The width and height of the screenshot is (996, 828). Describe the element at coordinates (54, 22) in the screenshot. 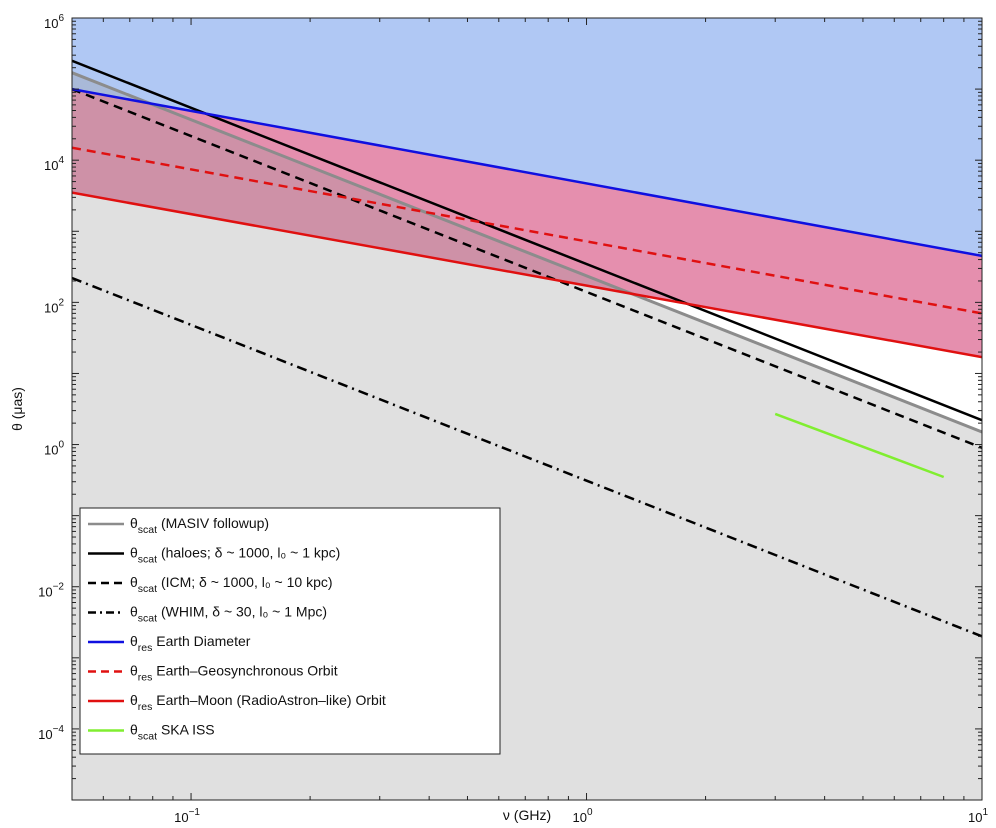

I see `y-tick-label: 10⁶` at that location.